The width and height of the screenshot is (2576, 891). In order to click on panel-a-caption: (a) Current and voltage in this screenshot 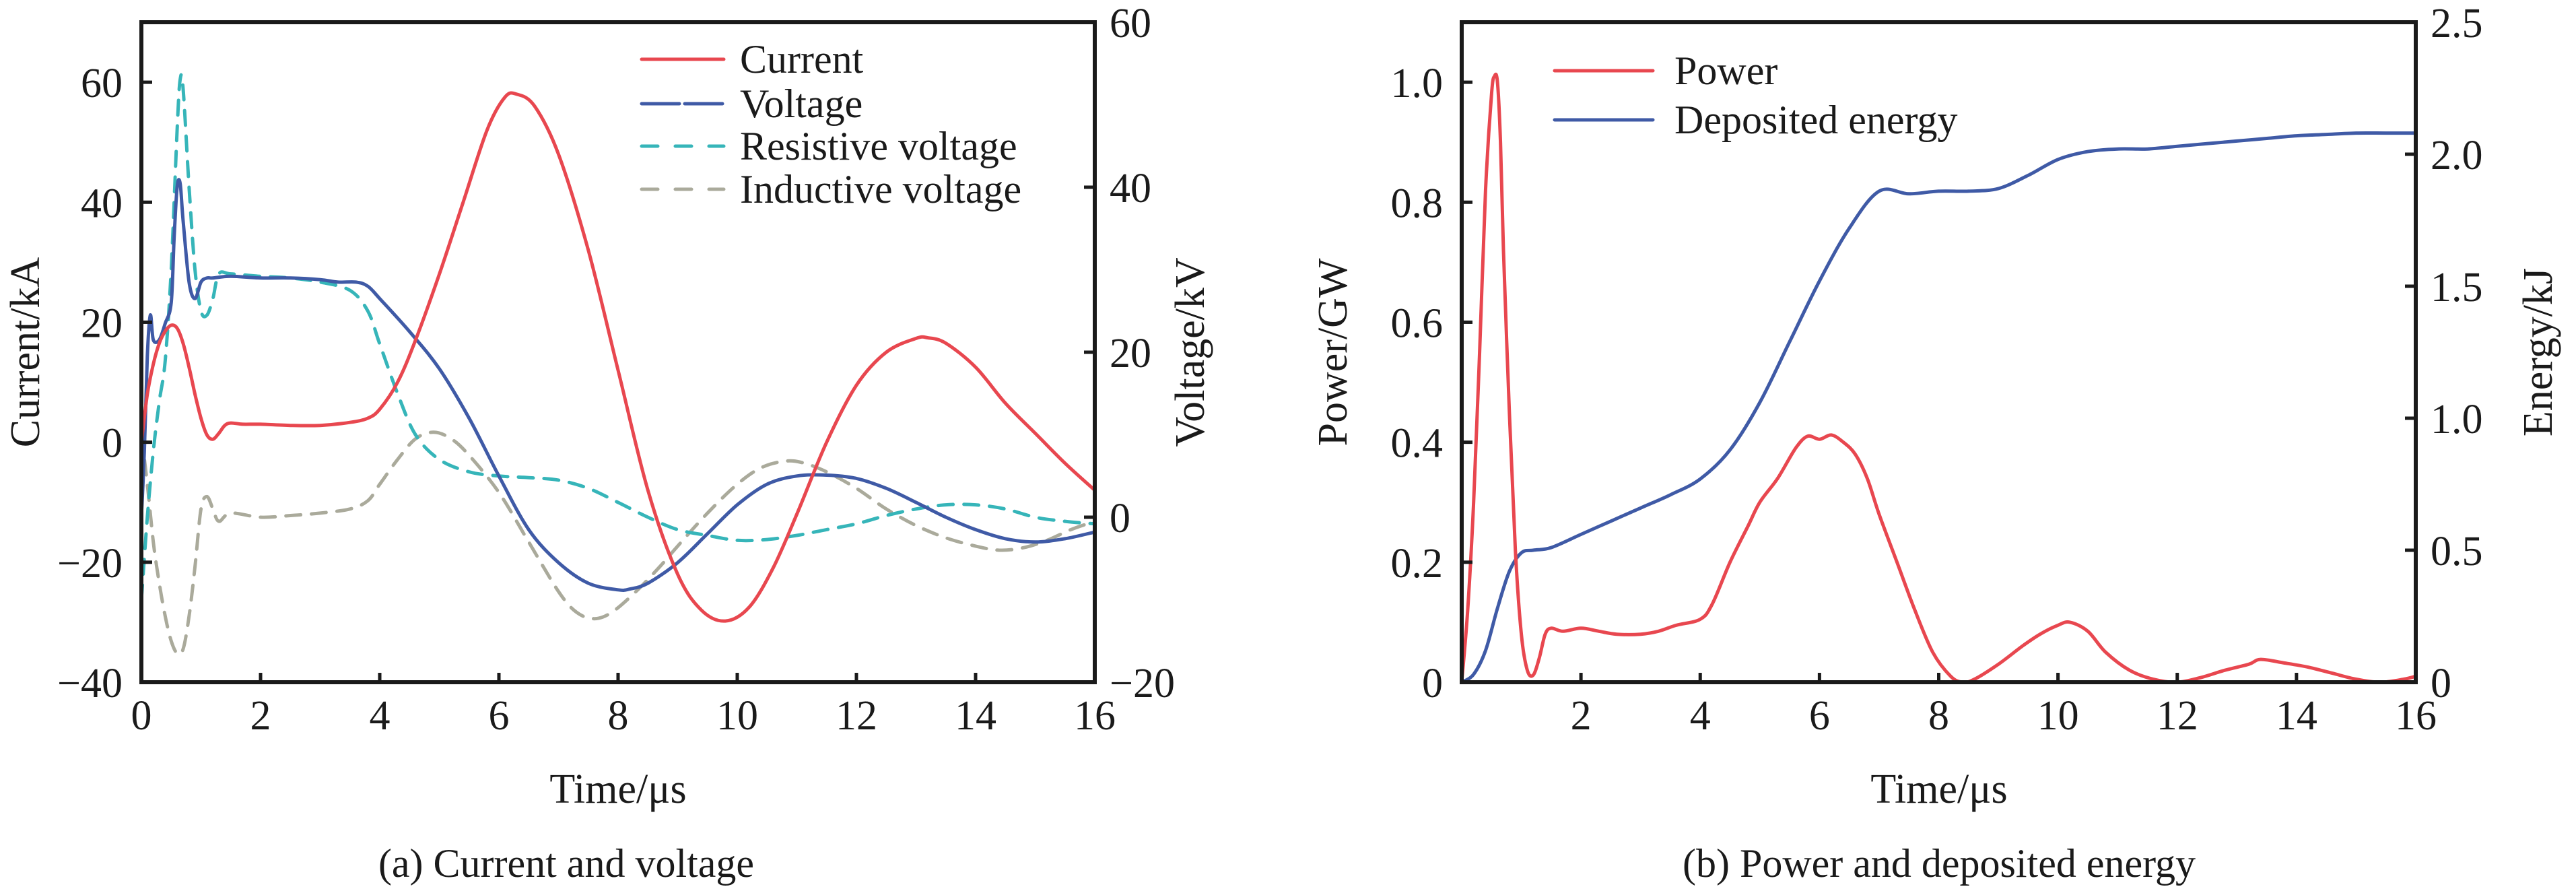, I will do `click(566, 863)`.